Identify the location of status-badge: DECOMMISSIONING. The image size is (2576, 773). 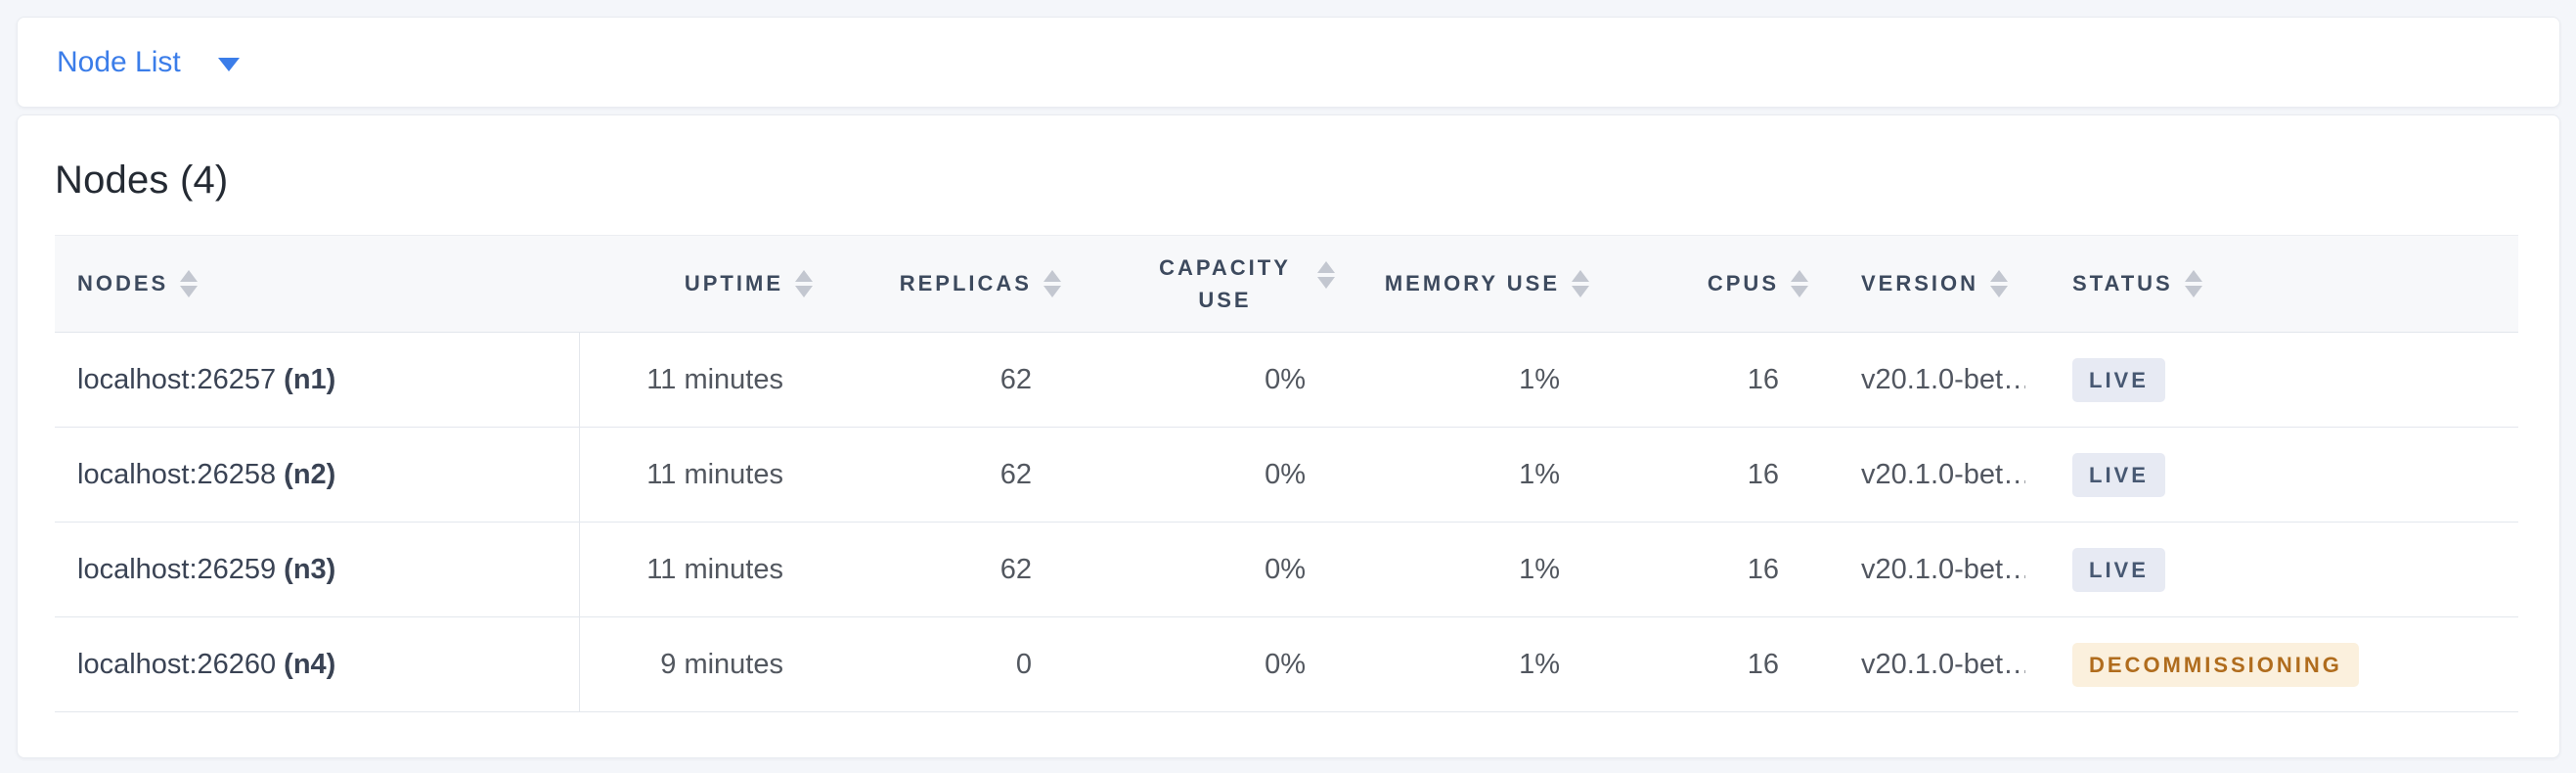
(2215, 664).